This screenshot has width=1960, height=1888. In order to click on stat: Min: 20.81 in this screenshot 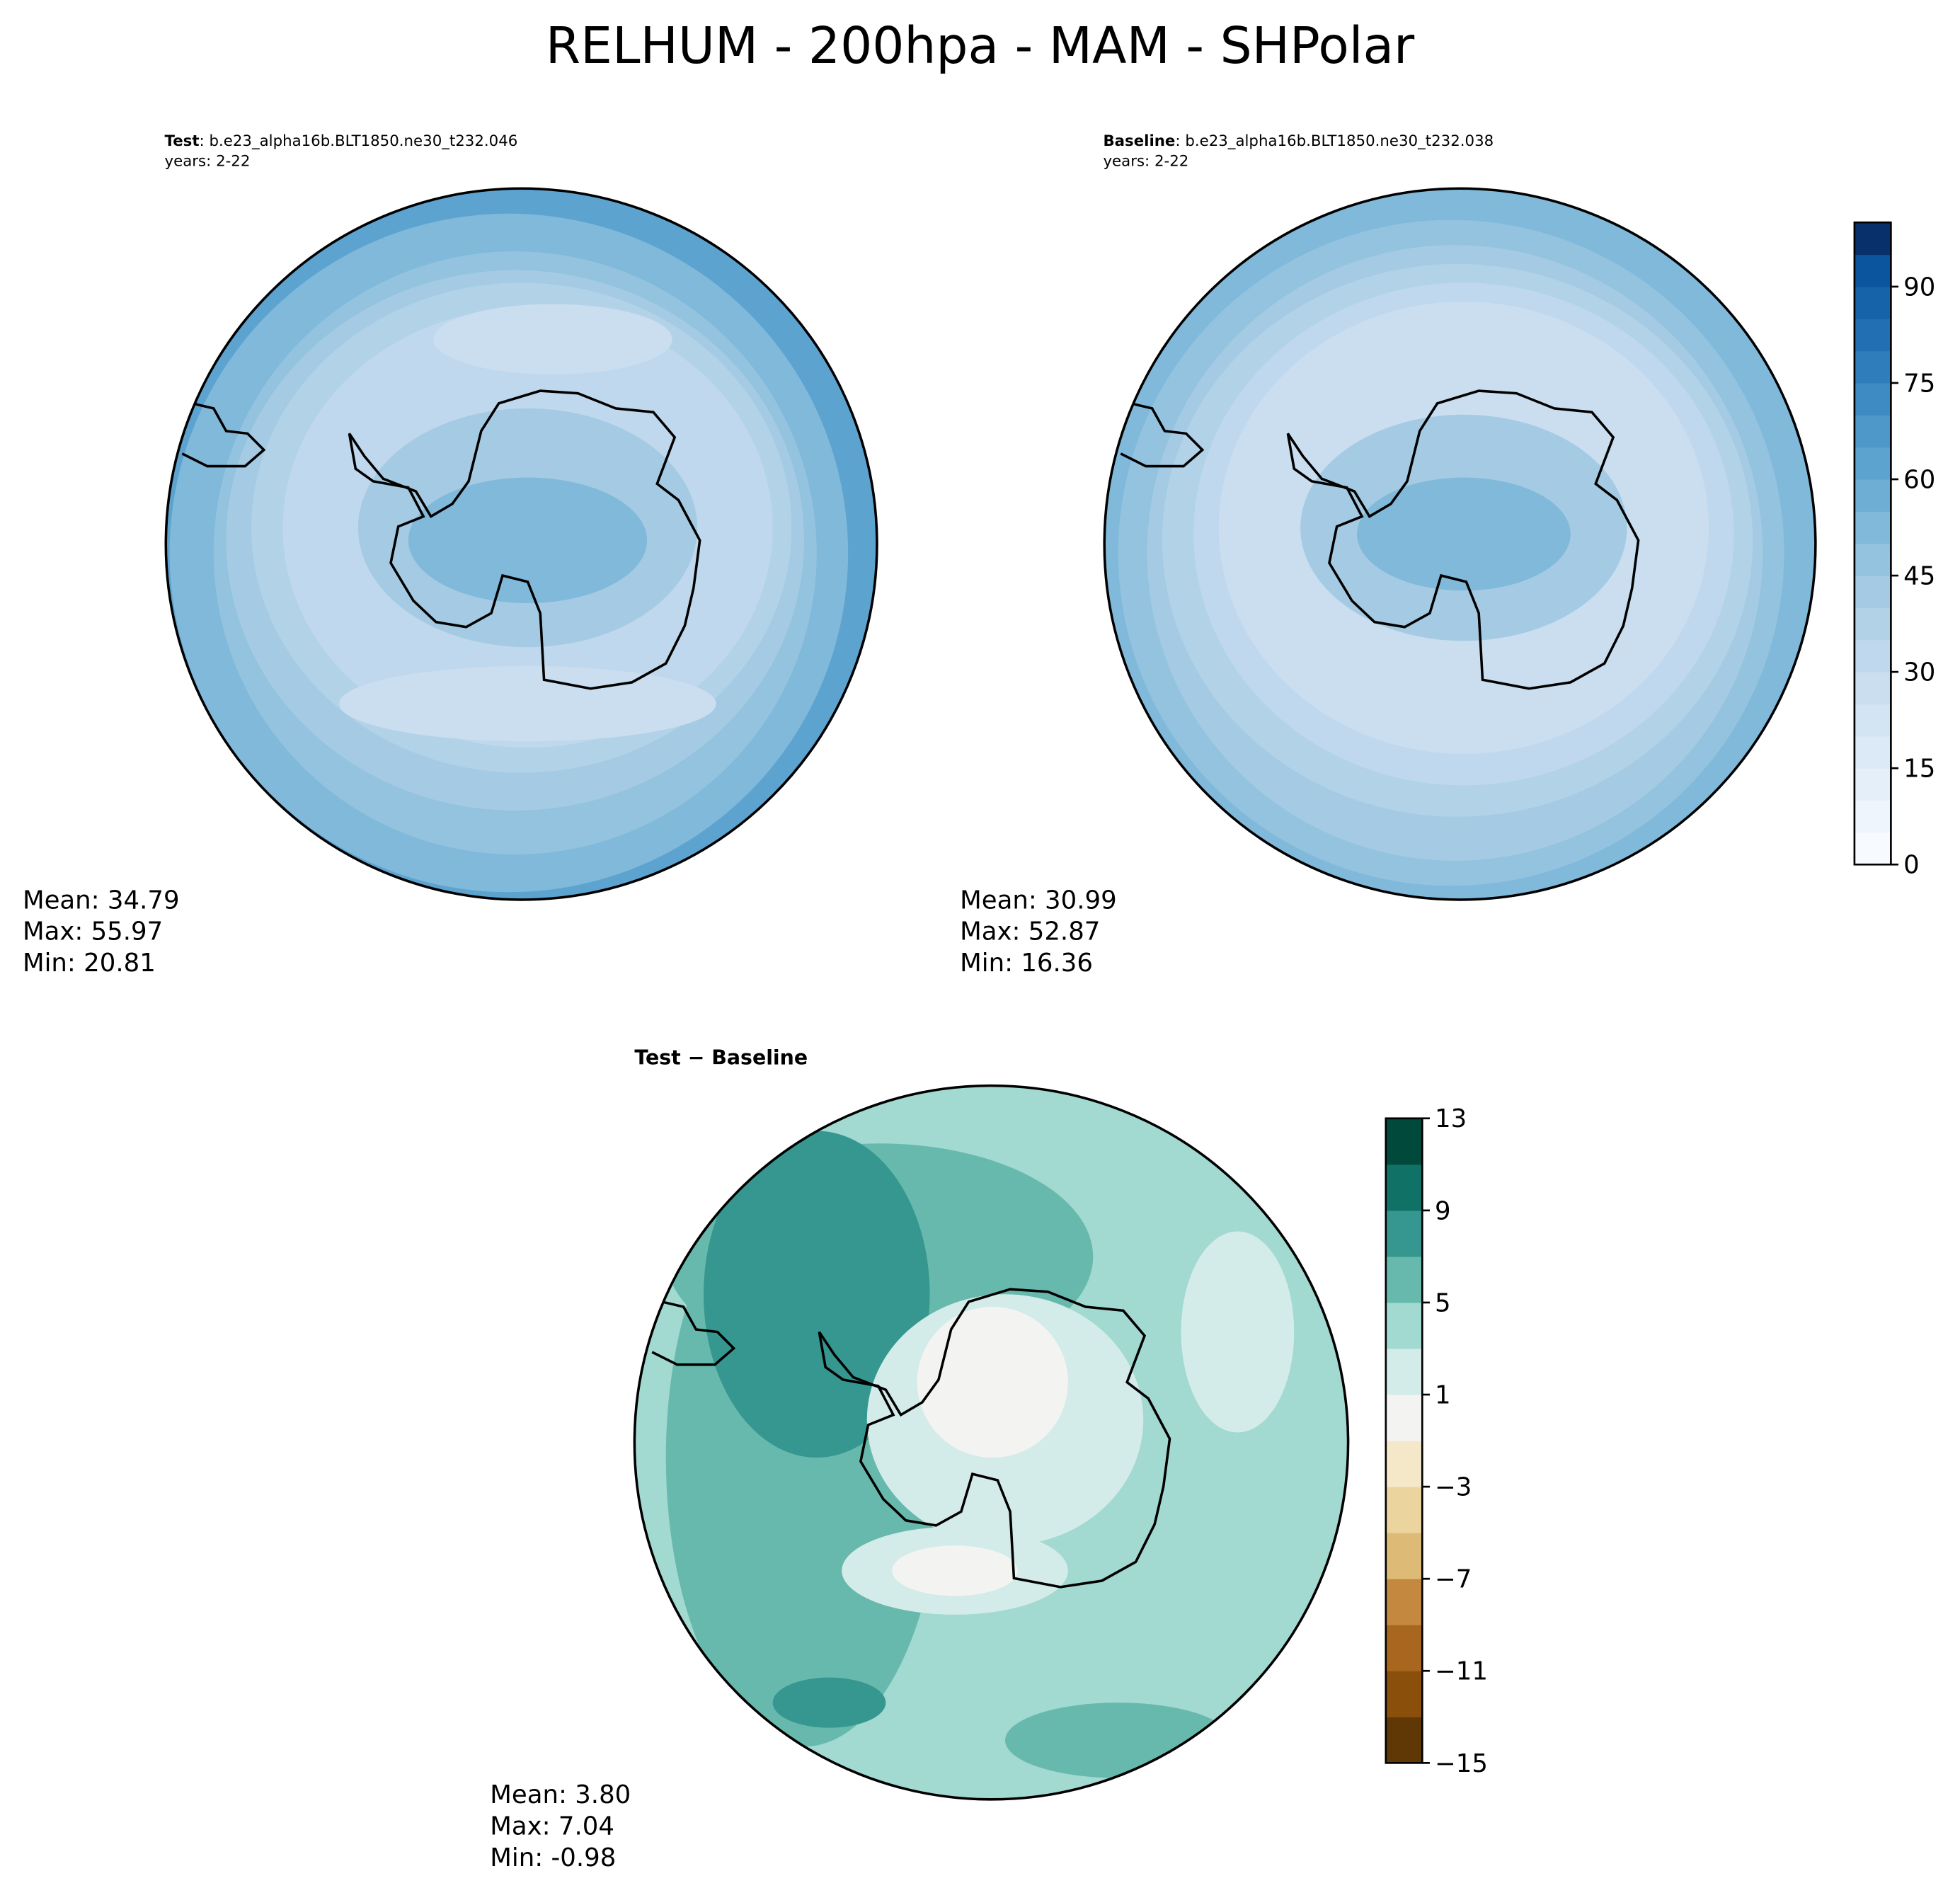, I will do `click(89, 964)`.